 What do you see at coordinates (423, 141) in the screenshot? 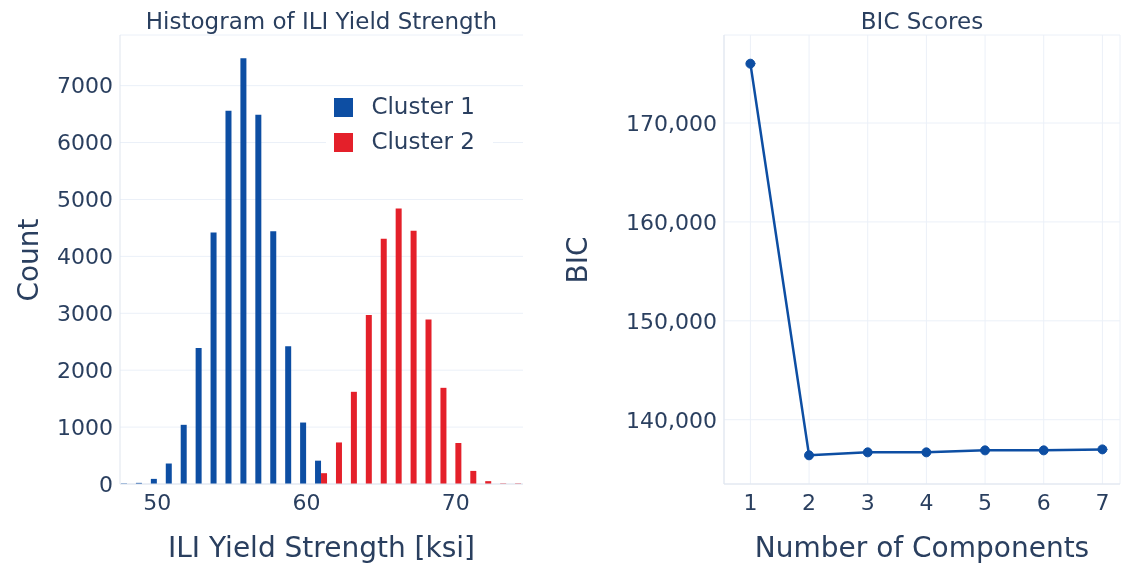
I see `legend-label: Cluster 2` at bounding box center [423, 141].